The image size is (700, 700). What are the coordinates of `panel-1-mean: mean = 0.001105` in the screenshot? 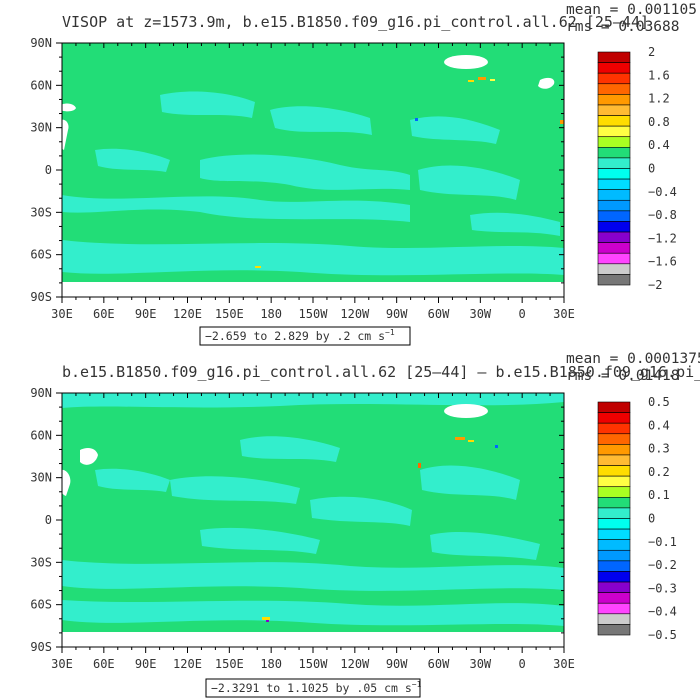 It's located at (631, 10).